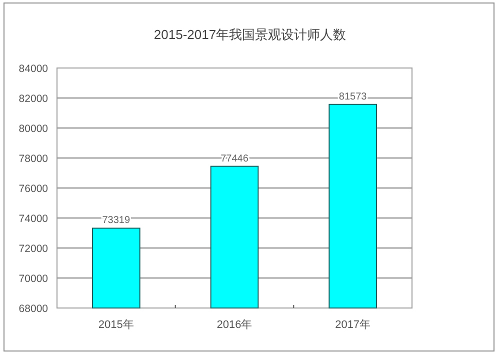 This screenshot has width=500, height=362. Describe the element at coordinates (33, 159) in the screenshot. I see `y-tick-label: 78000` at that location.